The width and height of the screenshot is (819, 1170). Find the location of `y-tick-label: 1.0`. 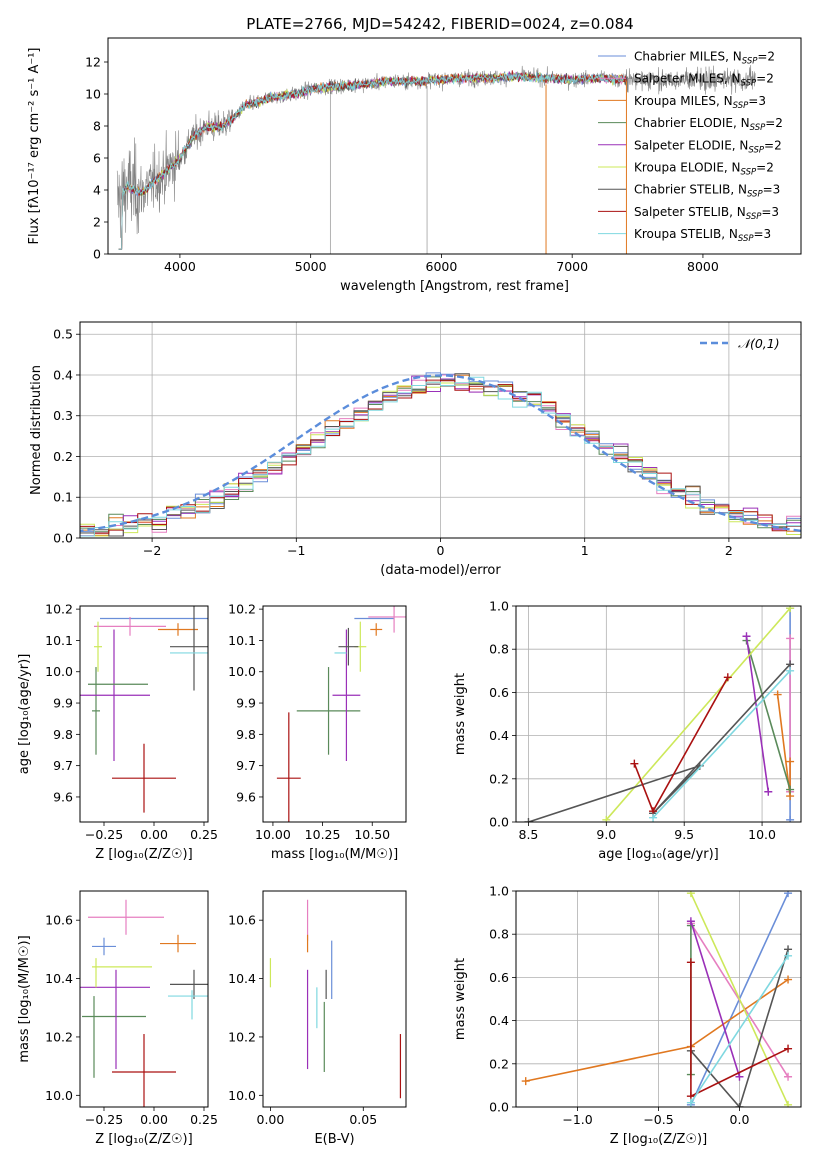

y-tick-label: 1.0 is located at coordinates (499, 606).